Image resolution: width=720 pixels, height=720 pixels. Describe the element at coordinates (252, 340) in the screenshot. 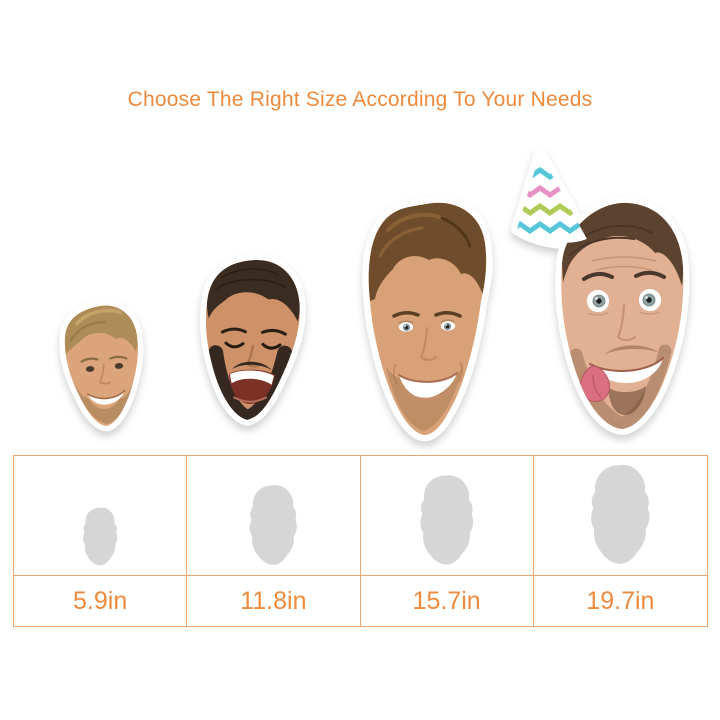

I see `face-cutout-s` at that location.